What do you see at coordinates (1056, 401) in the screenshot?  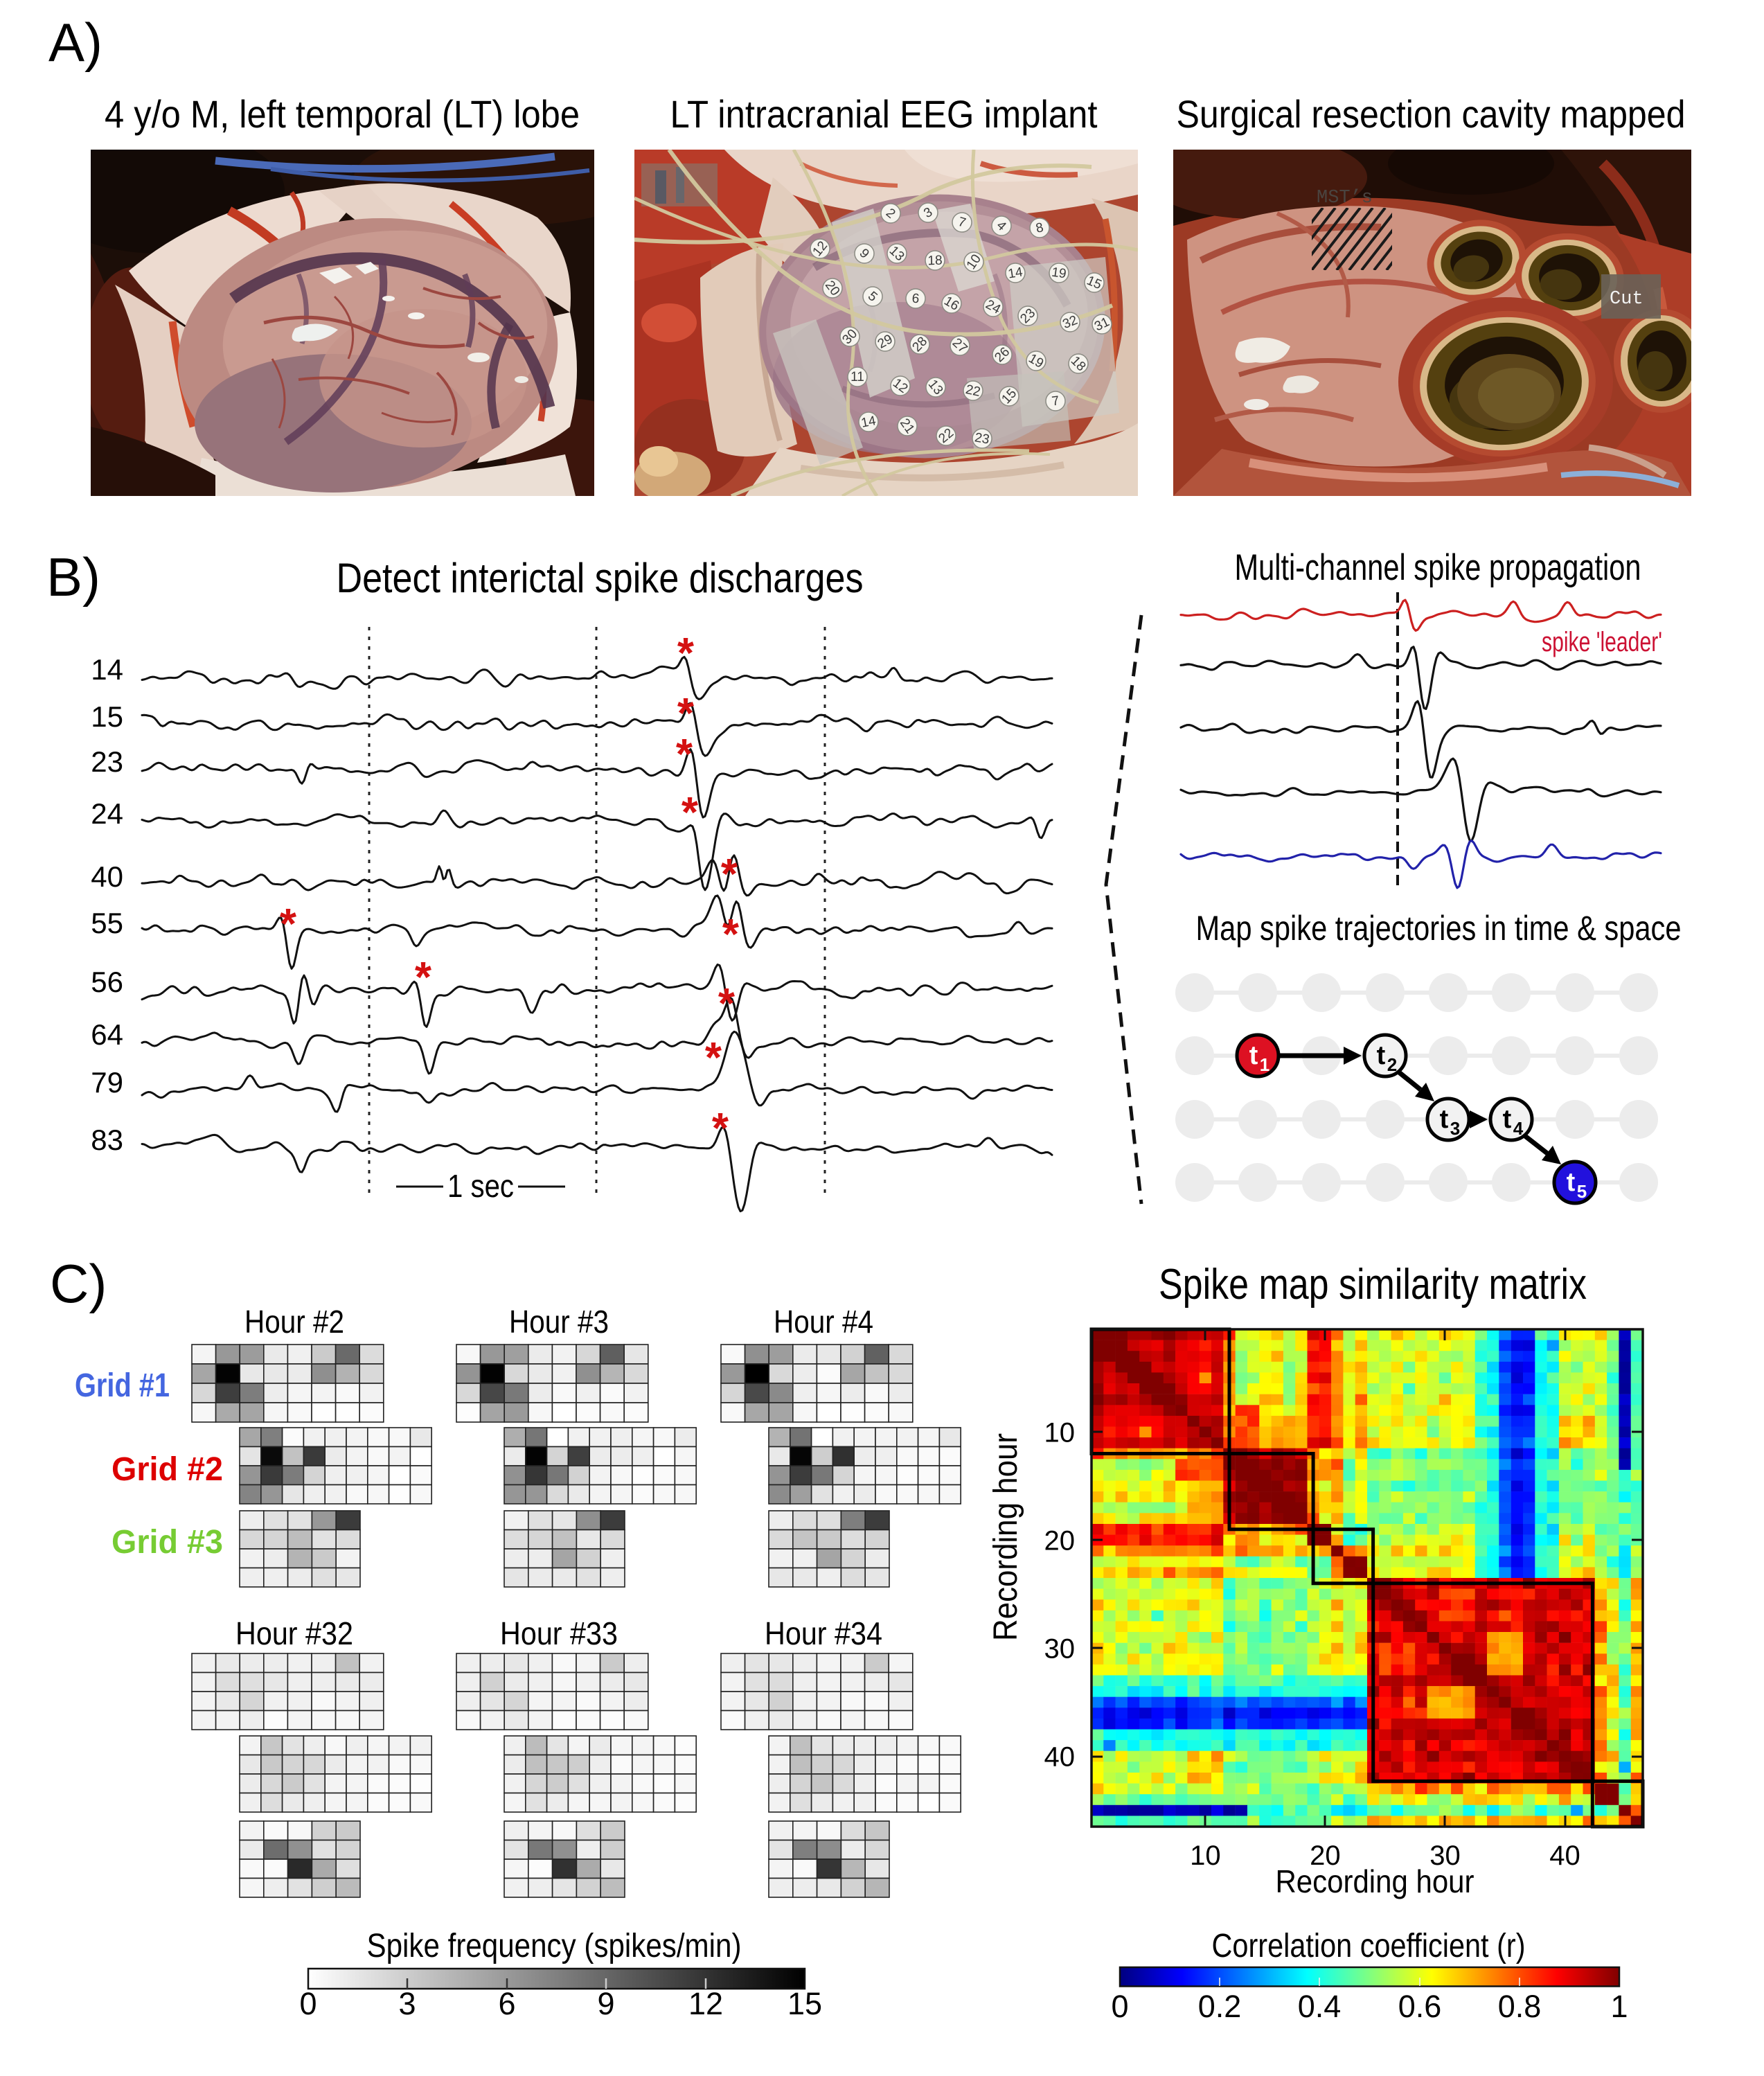 I see `svg-text: 7` at bounding box center [1056, 401].